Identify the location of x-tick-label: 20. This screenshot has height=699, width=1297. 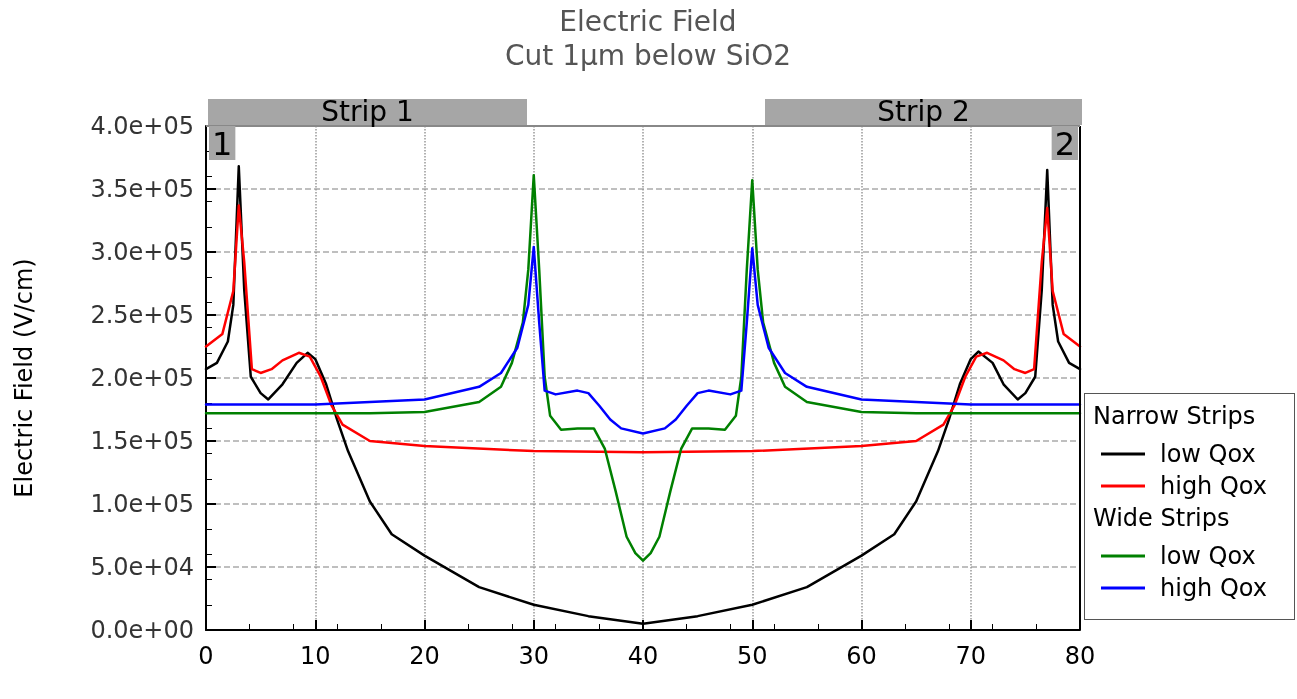
(424, 656).